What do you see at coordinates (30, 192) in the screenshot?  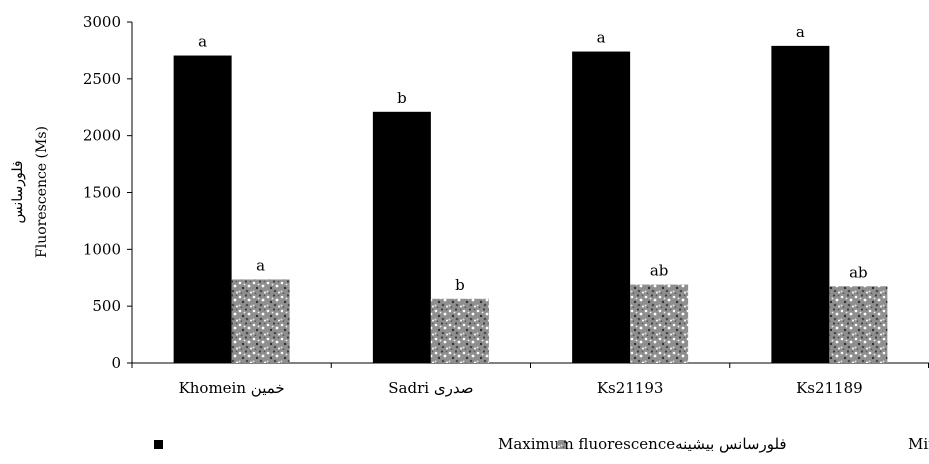 I see `y-axis-title: فلورسانس Fluorescence (Ms)` at bounding box center [30, 192].